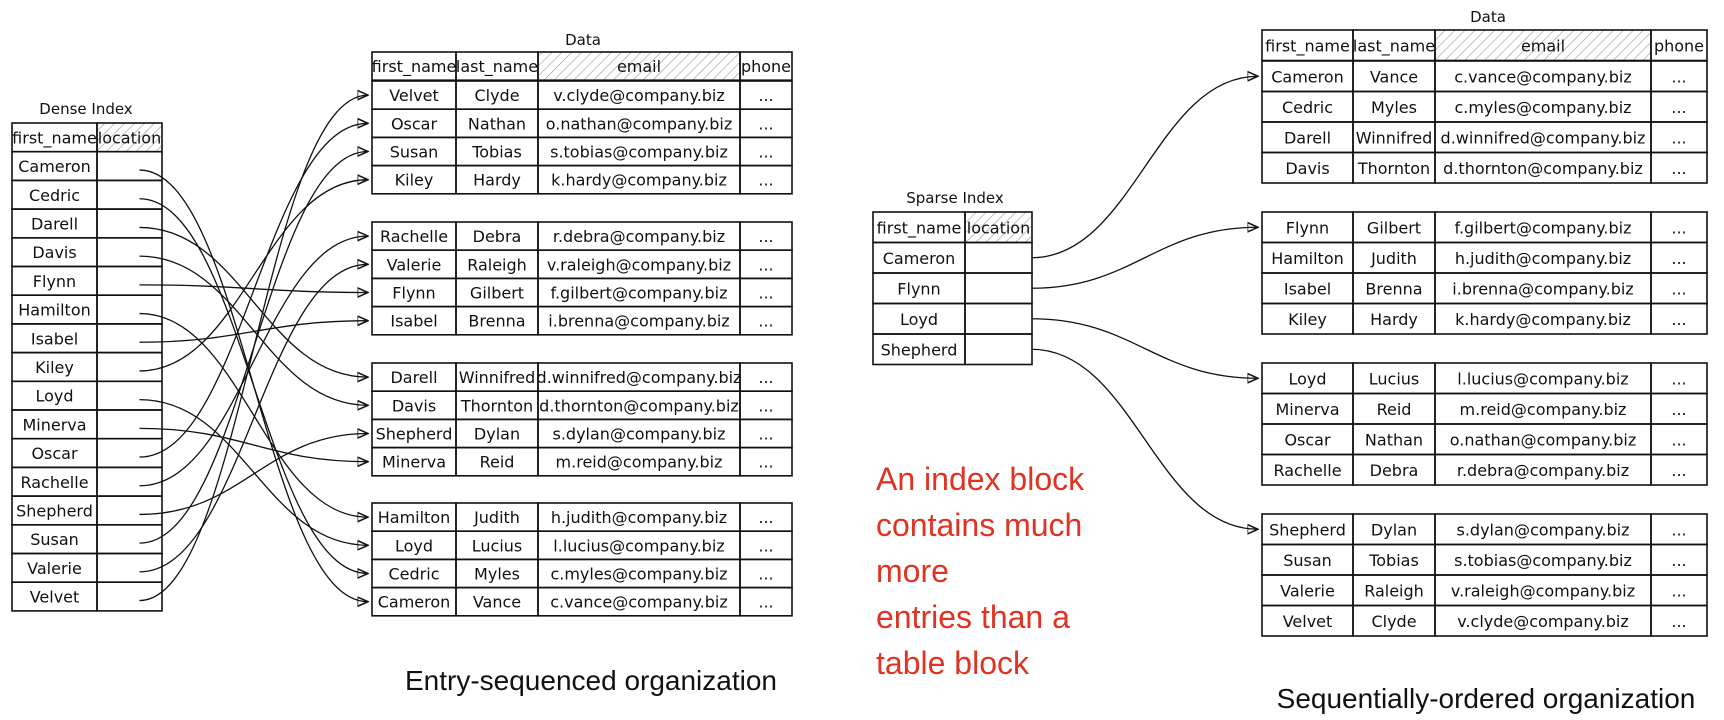 This screenshot has height=720, width=1724. I want to click on data-header-phone-box, so click(766, 66).